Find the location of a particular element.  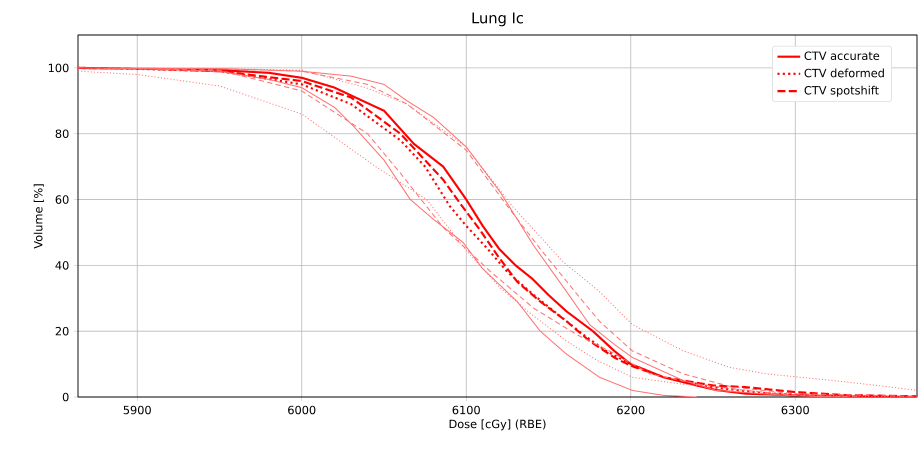

x-tick-label: 6100 is located at coordinates (466, 410).